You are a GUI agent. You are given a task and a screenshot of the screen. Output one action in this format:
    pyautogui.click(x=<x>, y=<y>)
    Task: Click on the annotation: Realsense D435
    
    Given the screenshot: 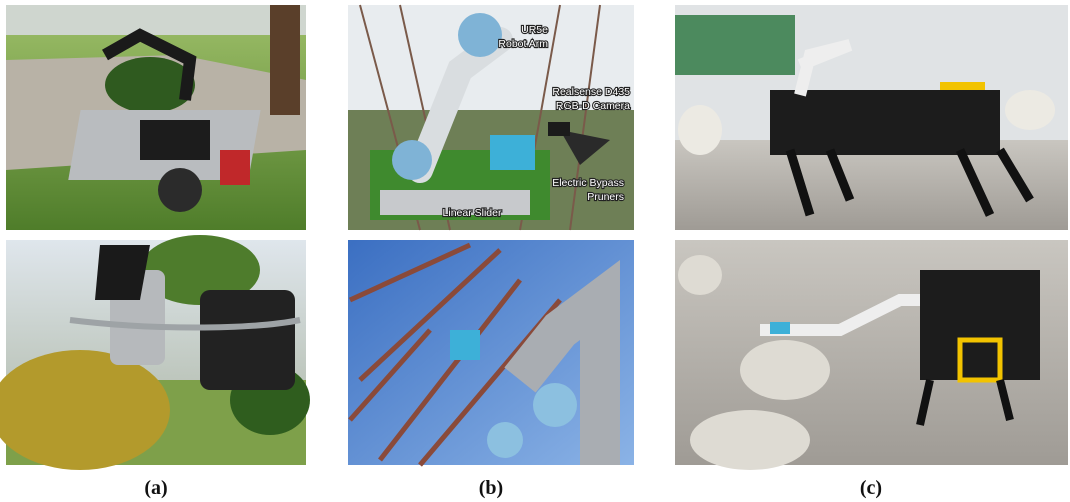 What is the action you would take?
    pyautogui.click(x=591, y=92)
    